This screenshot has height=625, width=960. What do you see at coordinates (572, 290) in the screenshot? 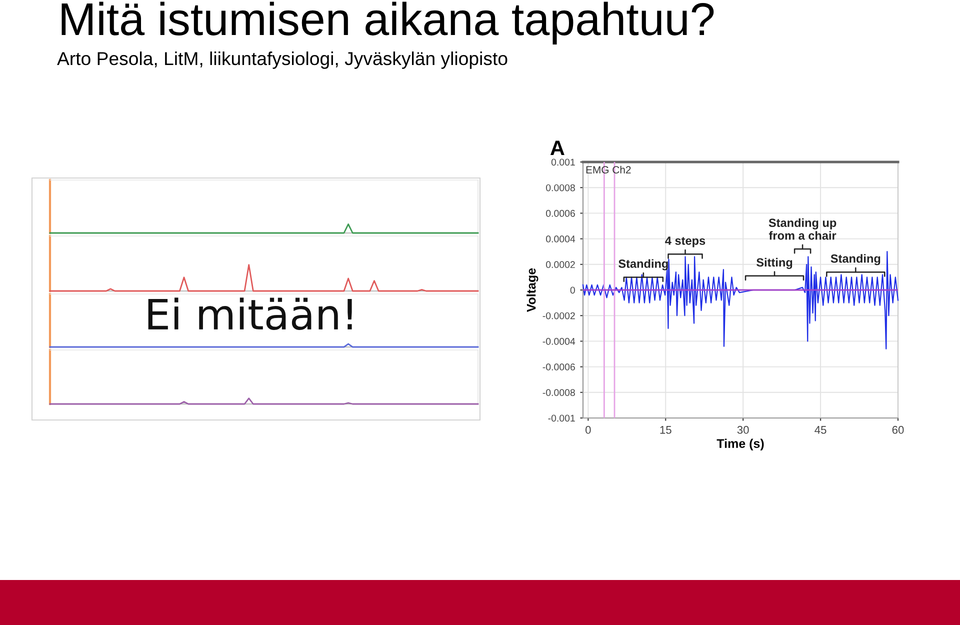
I see `y-tick-label: 0` at bounding box center [572, 290].